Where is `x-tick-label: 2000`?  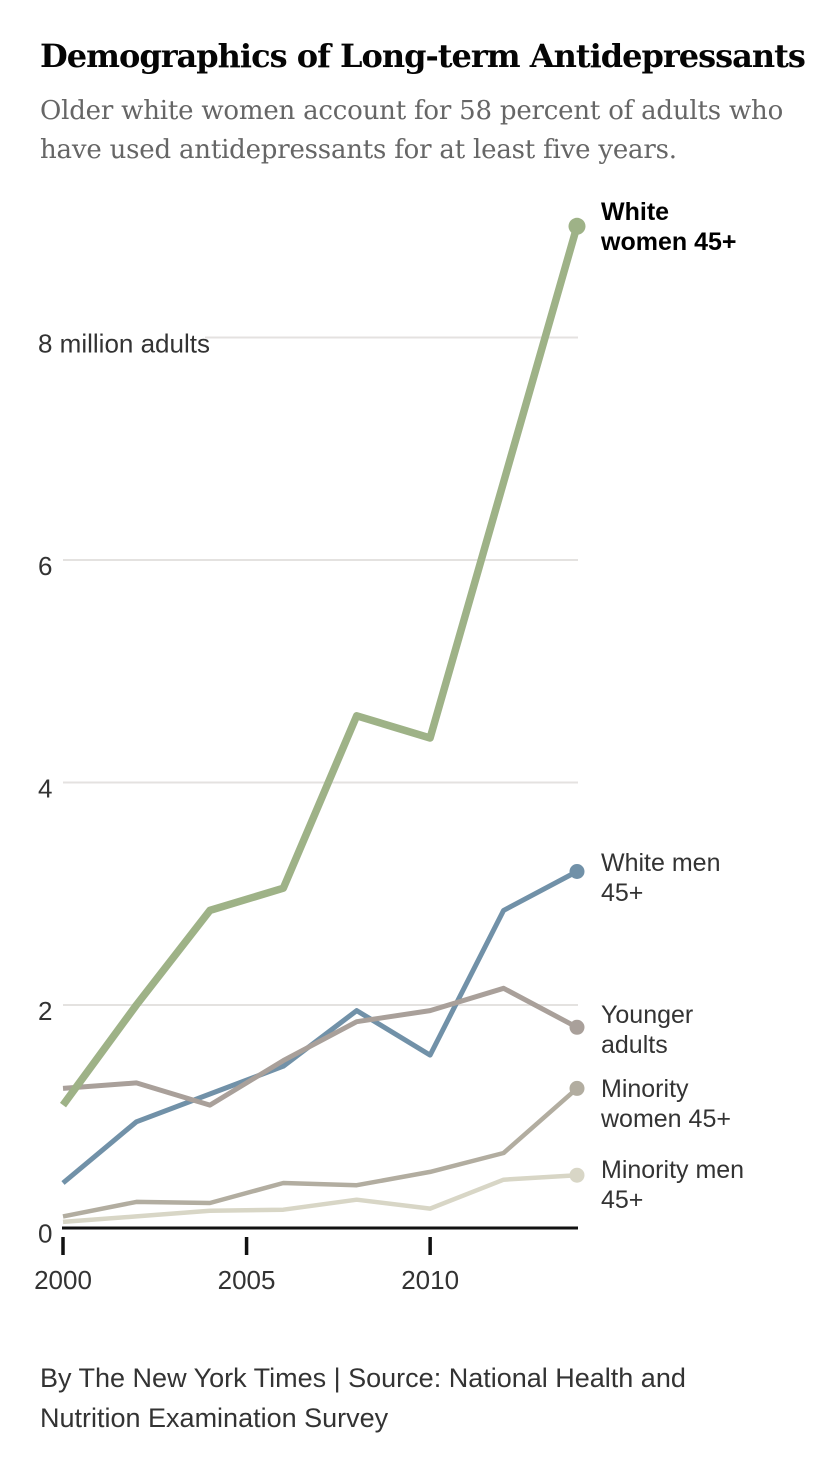 x-tick-label: 2000 is located at coordinates (63, 1280).